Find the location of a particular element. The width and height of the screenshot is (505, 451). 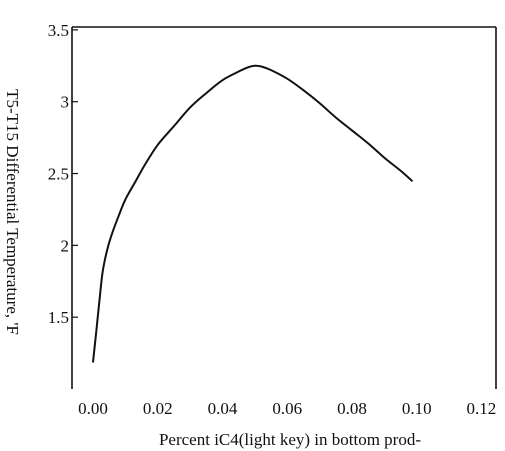

y-tick-label: 3 is located at coordinates (65, 102).